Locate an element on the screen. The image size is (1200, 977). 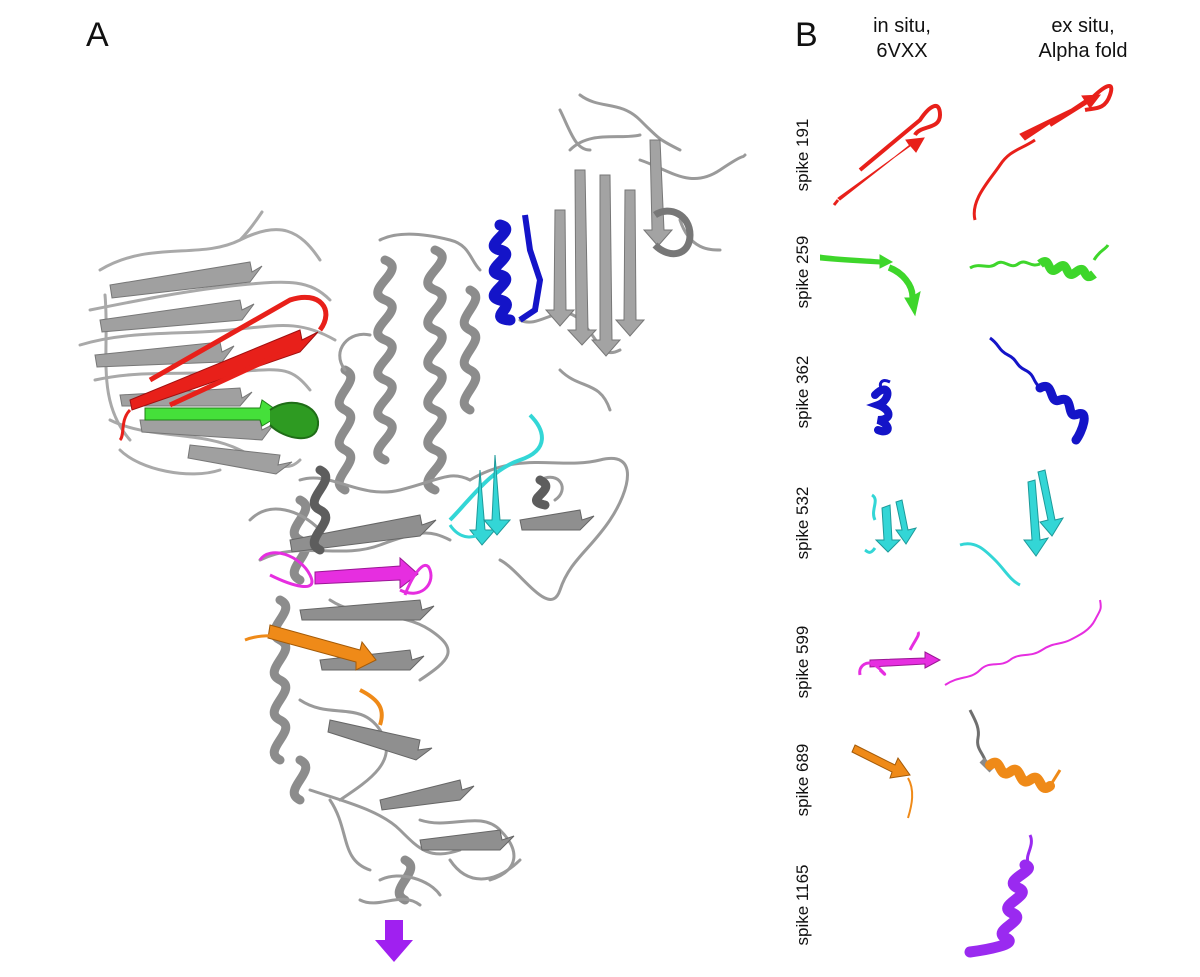
spike-532-ex-situ is located at coordinates (1012, 528).